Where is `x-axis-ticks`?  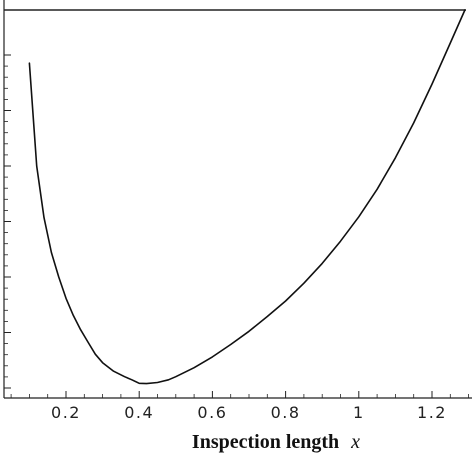
x-axis-ticks is located at coordinates (240, 394).